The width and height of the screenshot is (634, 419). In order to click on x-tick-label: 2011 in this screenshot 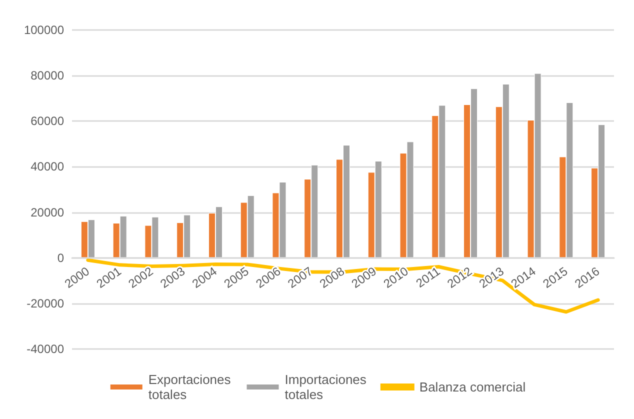, I will do `click(428, 277)`.